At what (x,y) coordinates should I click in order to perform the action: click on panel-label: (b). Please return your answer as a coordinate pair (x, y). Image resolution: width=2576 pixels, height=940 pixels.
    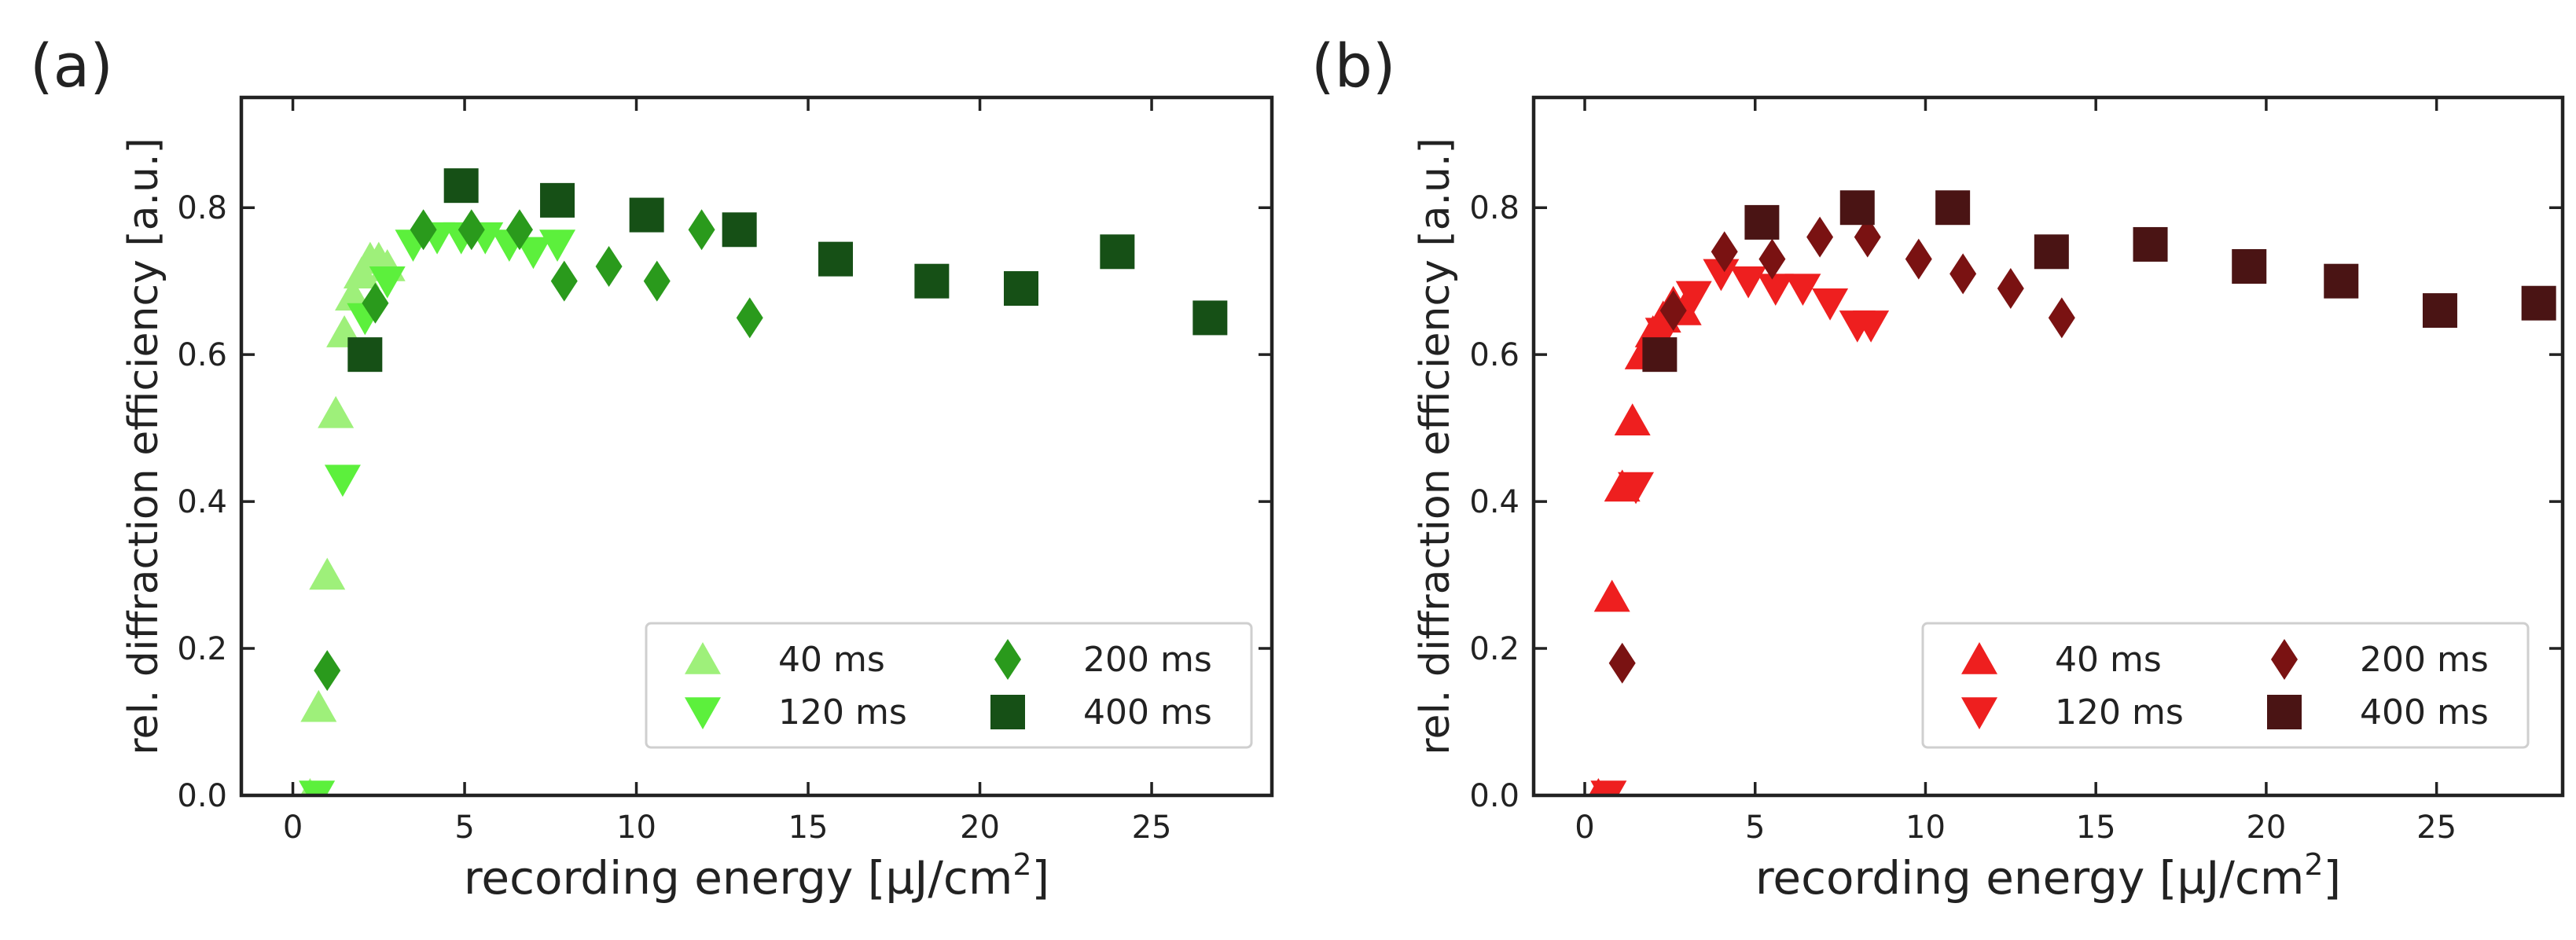
    Looking at the image, I should click on (1353, 66).